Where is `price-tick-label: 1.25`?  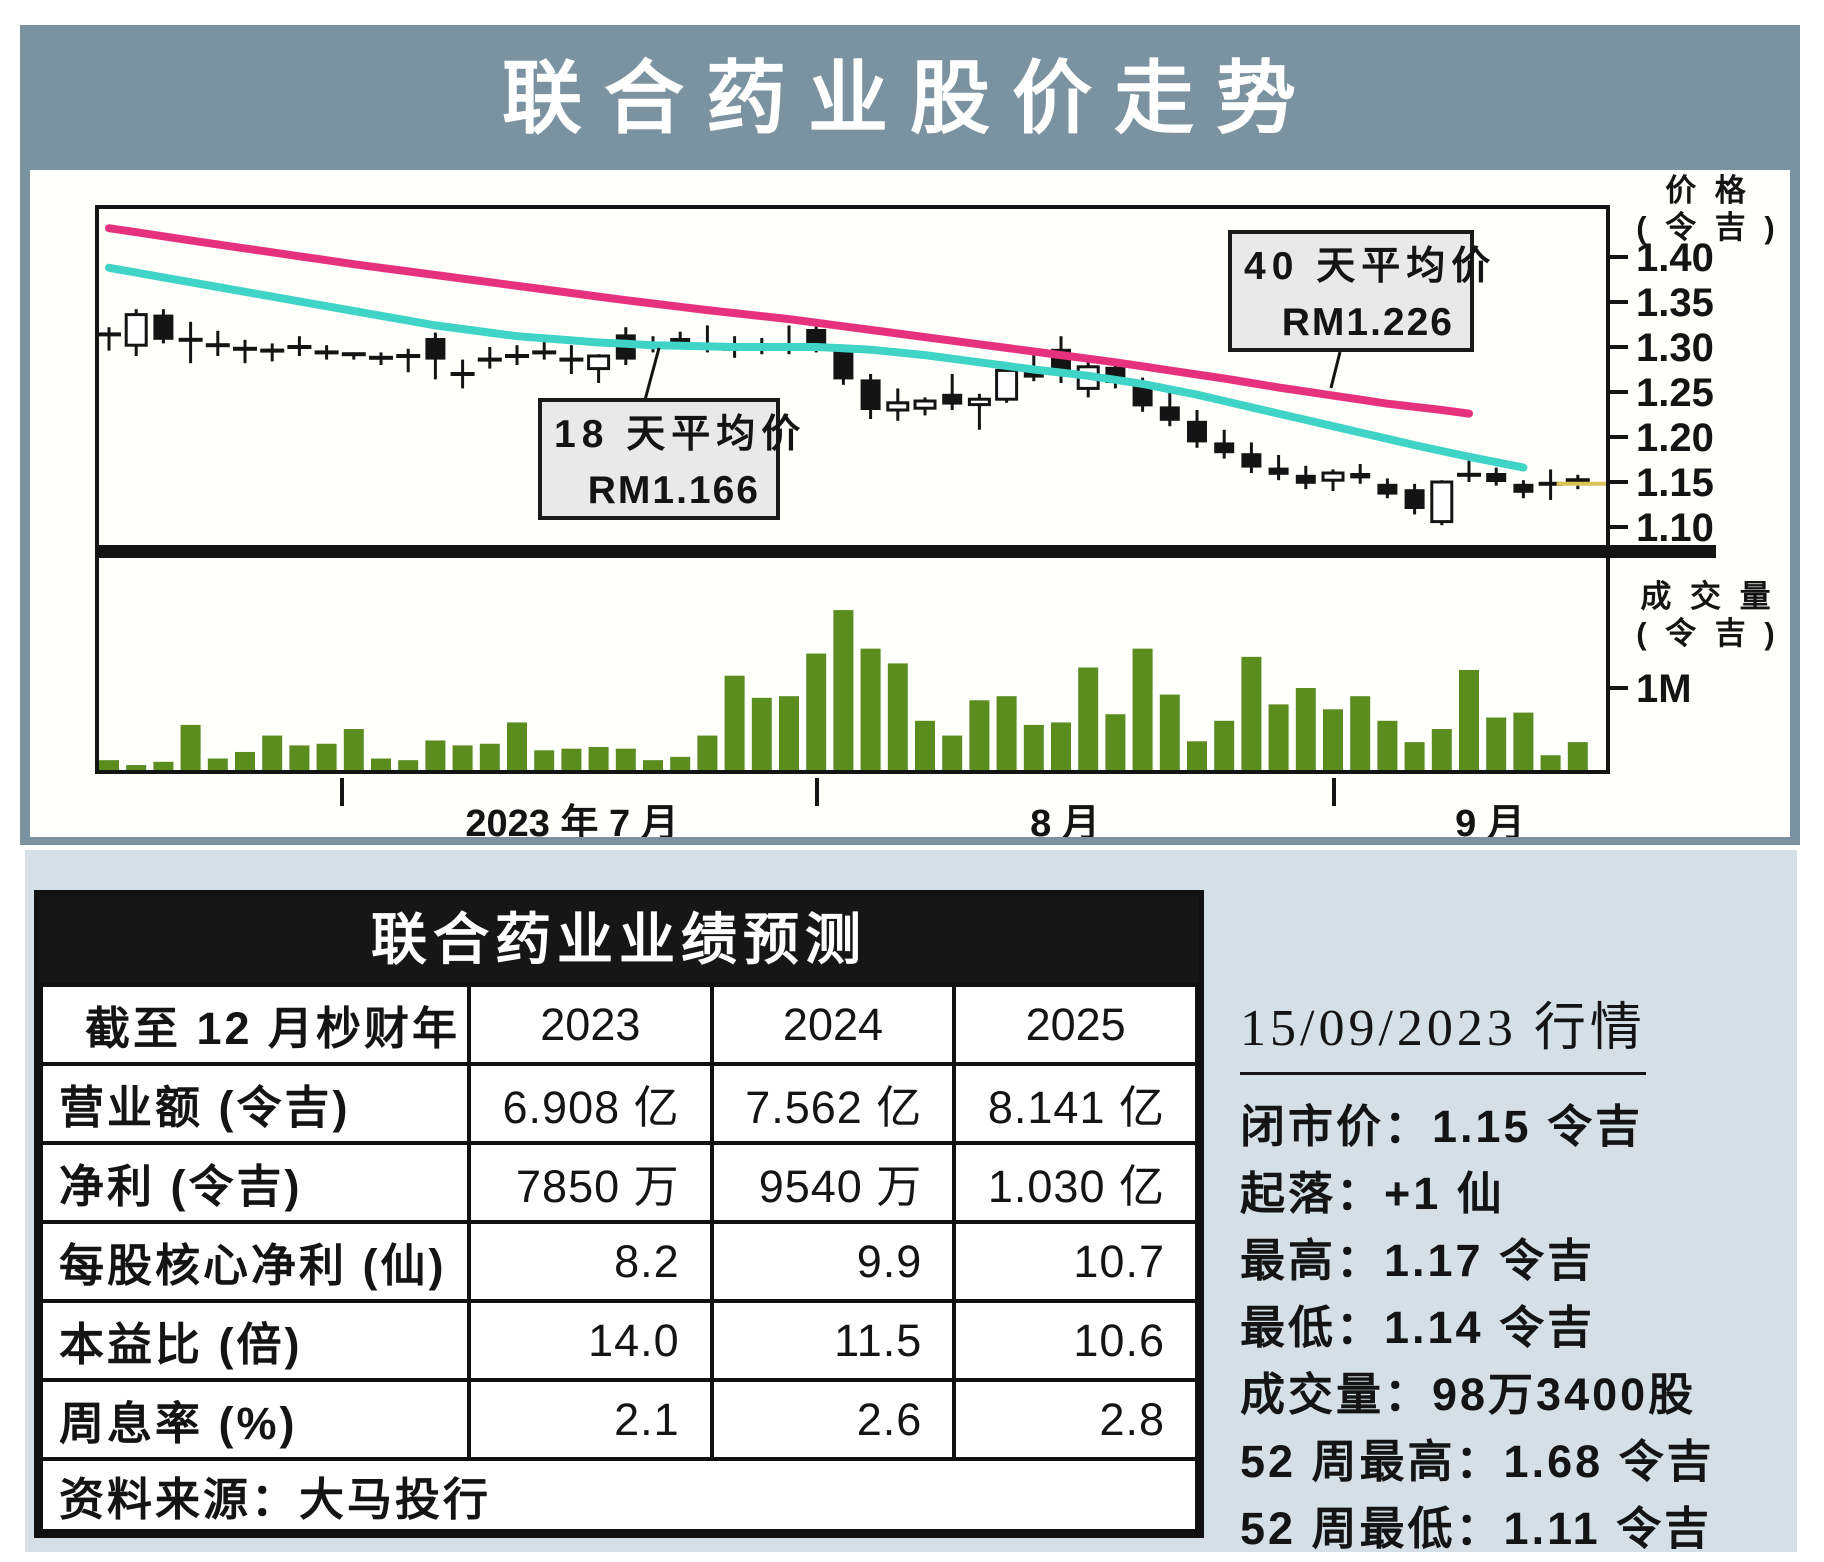
price-tick-label: 1.25 is located at coordinates (1675, 393).